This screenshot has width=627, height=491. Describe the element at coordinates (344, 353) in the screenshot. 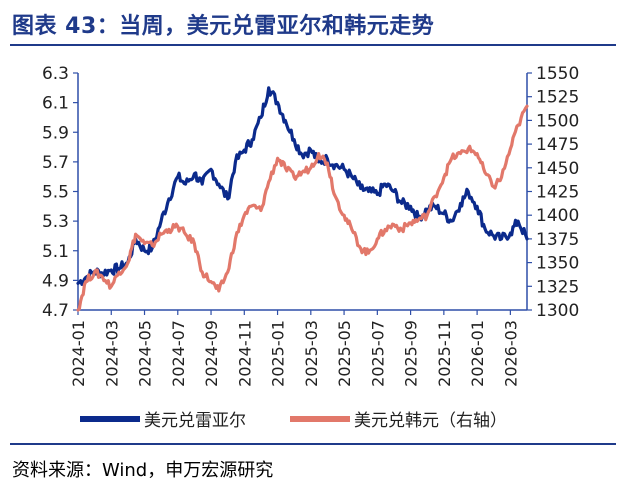

I see `x-tick-label: 2025-05` at that location.